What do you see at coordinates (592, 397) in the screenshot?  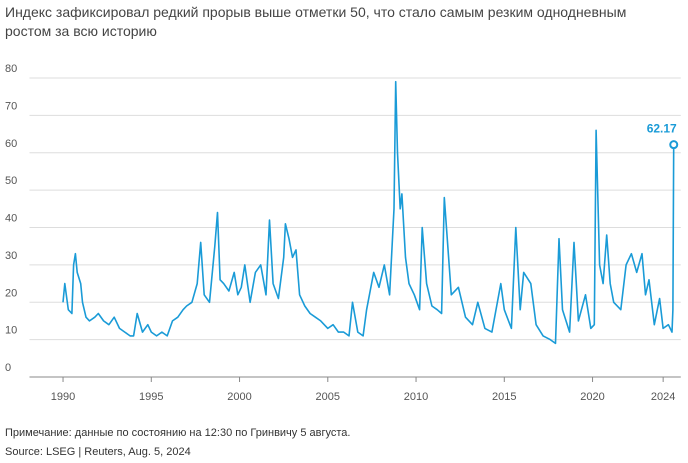 I see `x-tick-label: 2020` at bounding box center [592, 397].